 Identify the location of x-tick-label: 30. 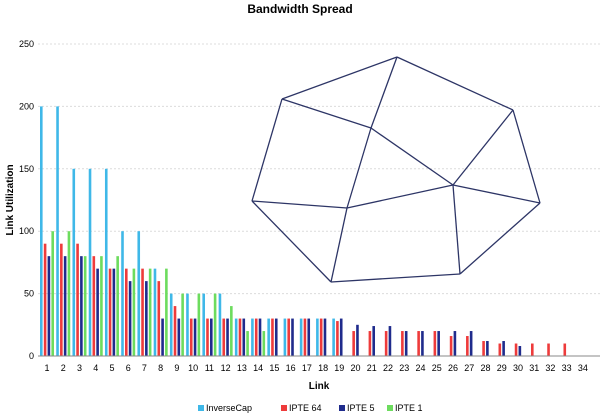
(518, 368).